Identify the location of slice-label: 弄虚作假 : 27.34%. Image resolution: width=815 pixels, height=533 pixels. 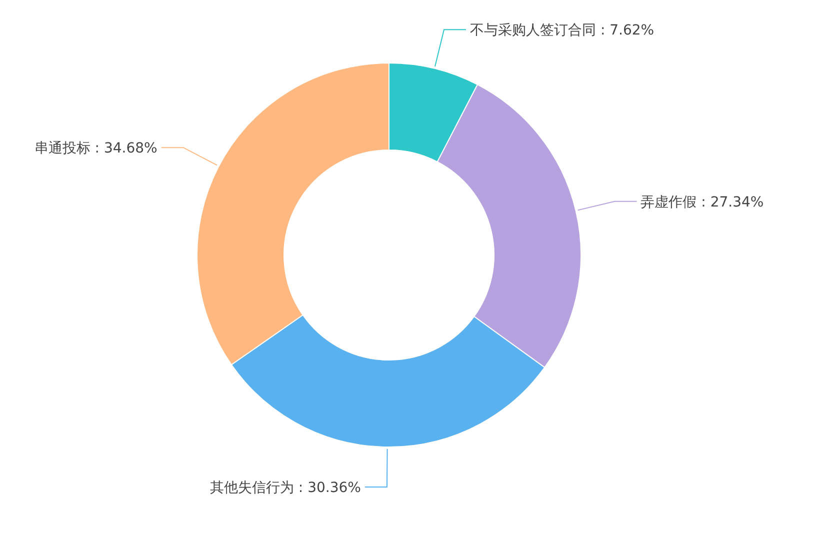
(702, 202).